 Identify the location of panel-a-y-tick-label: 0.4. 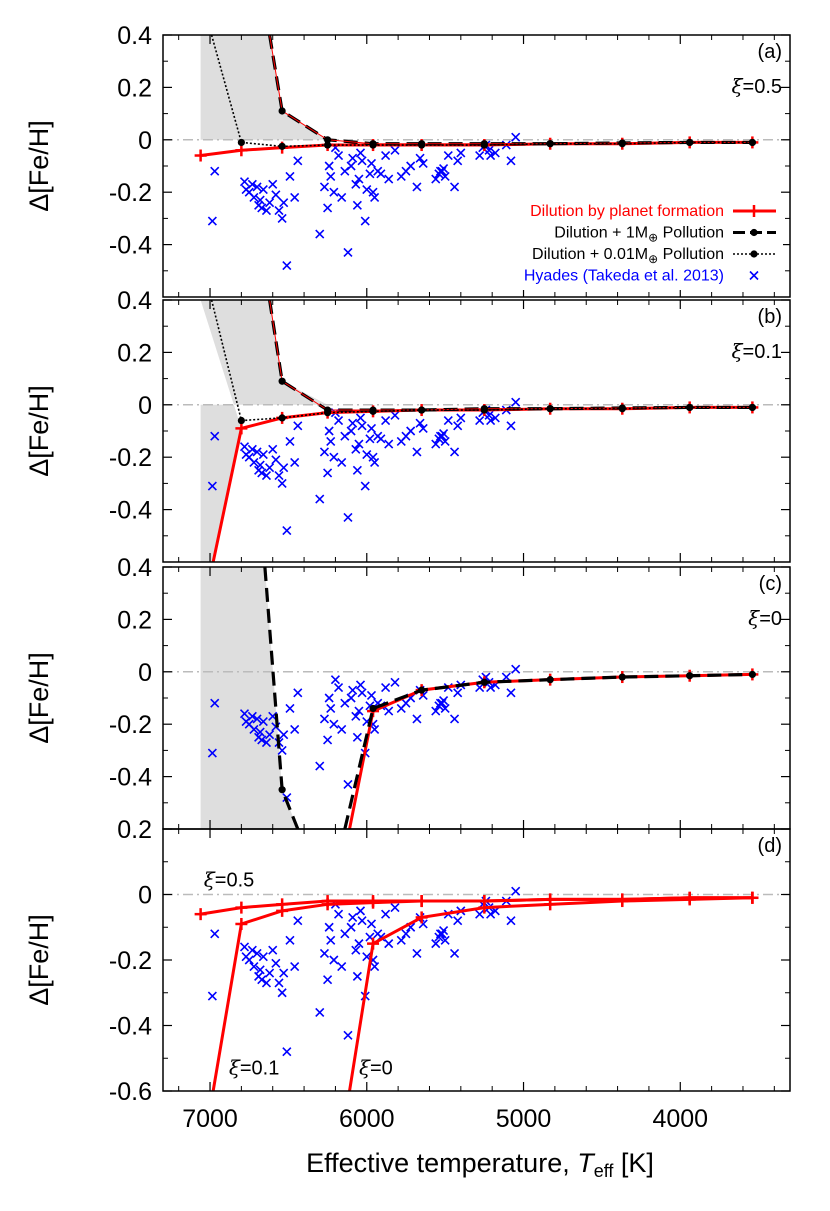
(134, 36).